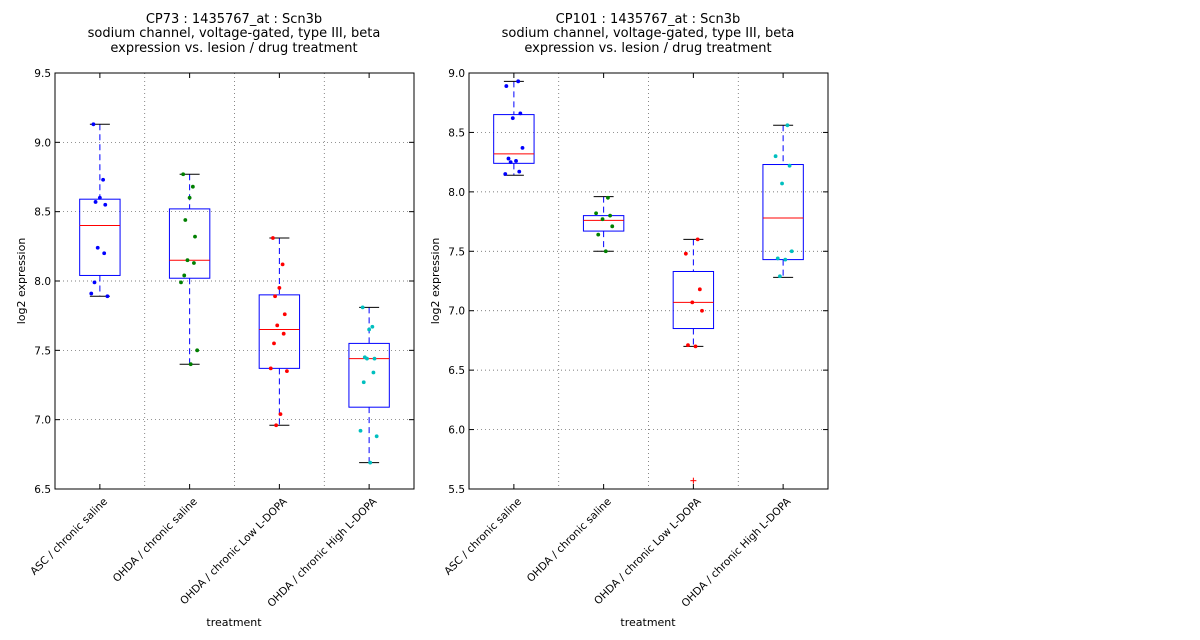  What do you see at coordinates (42, 74) in the screenshot?
I see `y-tick-label: 9.5` at bounding box center [42, 74].